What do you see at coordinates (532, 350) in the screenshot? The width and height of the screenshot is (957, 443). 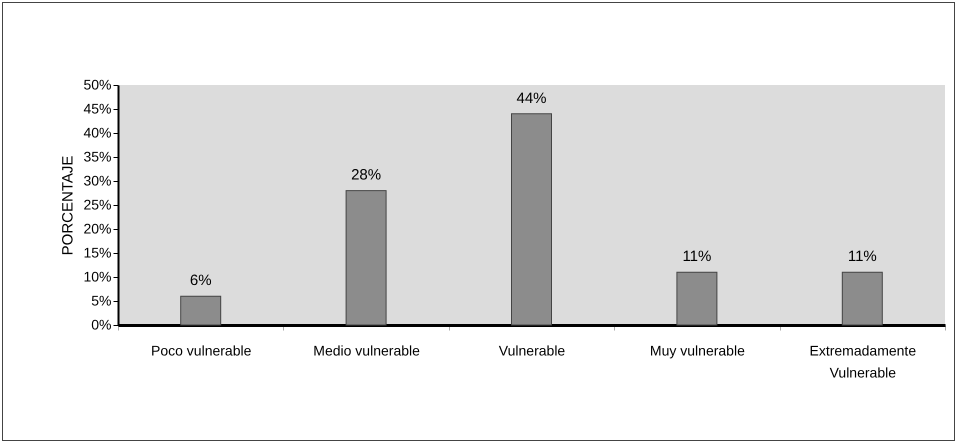 I see `x-tick-label: Vulnerable` at bounding box center [532, 350].